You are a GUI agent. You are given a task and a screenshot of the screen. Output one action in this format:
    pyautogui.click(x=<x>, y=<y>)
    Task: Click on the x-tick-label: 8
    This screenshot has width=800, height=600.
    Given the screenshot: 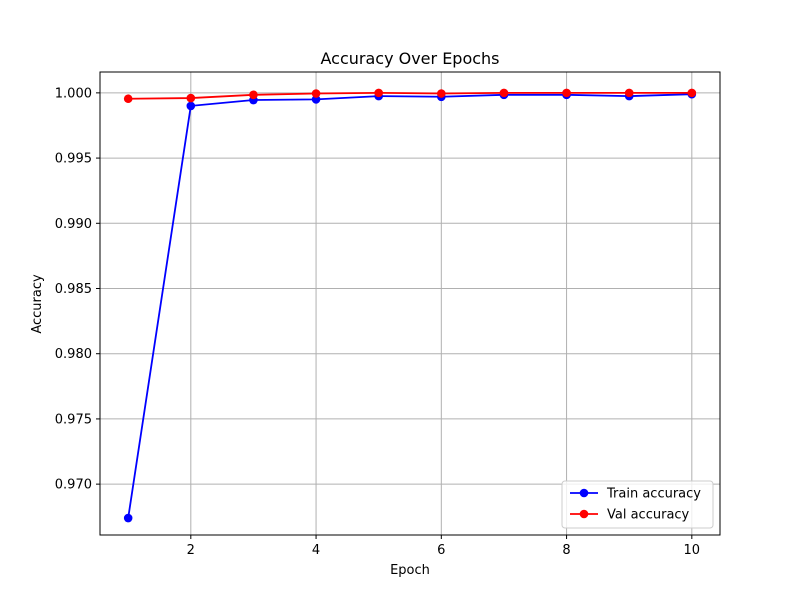 What is the action you would take?
    pyautogui.click(x=566, y=550)
    